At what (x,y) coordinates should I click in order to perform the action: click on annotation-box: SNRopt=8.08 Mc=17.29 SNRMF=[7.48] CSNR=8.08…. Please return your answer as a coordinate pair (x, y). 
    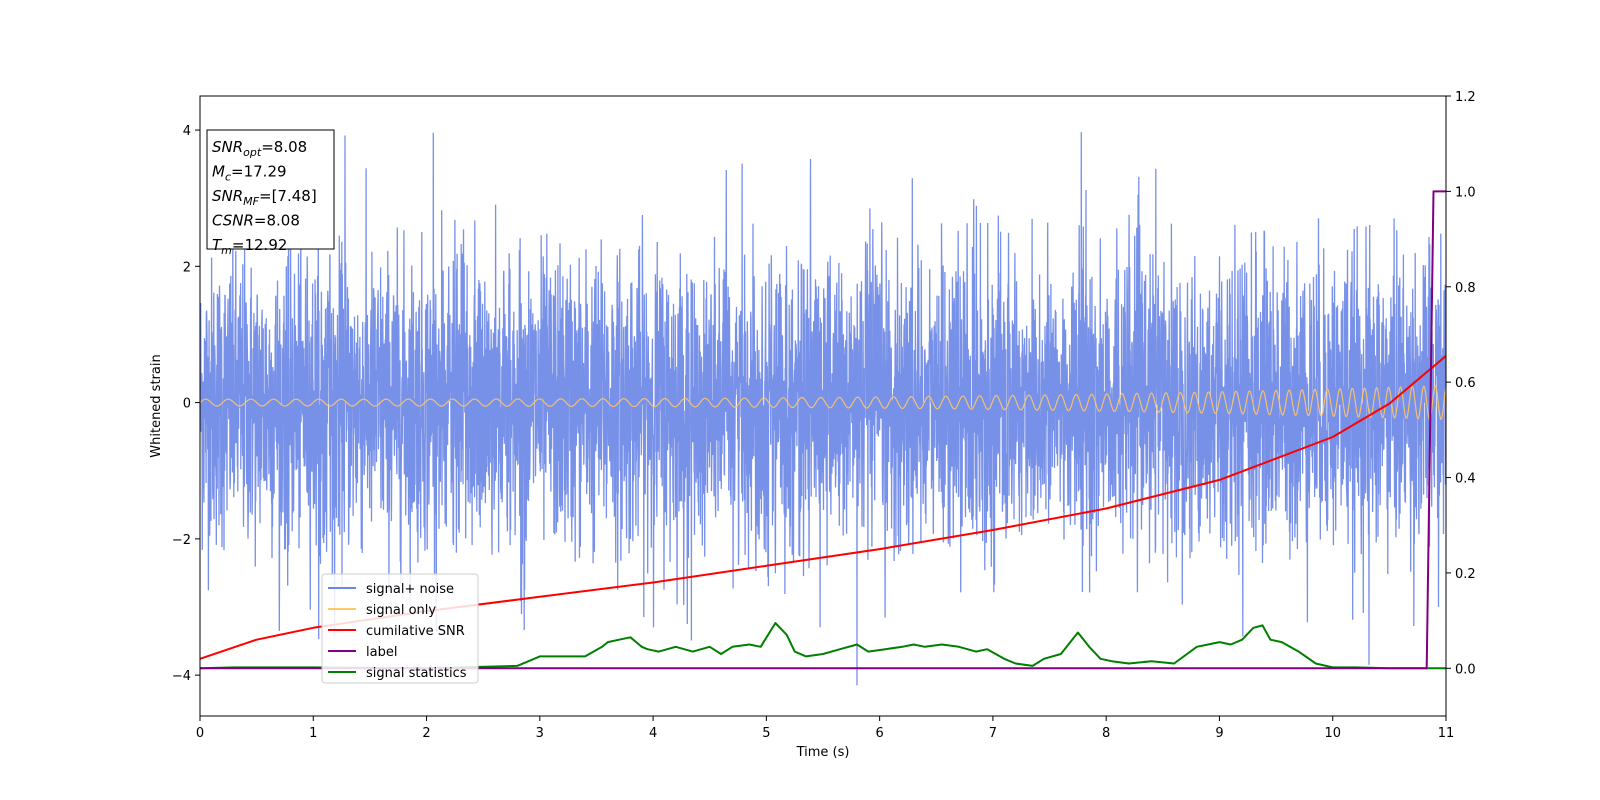
    Looking at the image, I should click on (270, 193).